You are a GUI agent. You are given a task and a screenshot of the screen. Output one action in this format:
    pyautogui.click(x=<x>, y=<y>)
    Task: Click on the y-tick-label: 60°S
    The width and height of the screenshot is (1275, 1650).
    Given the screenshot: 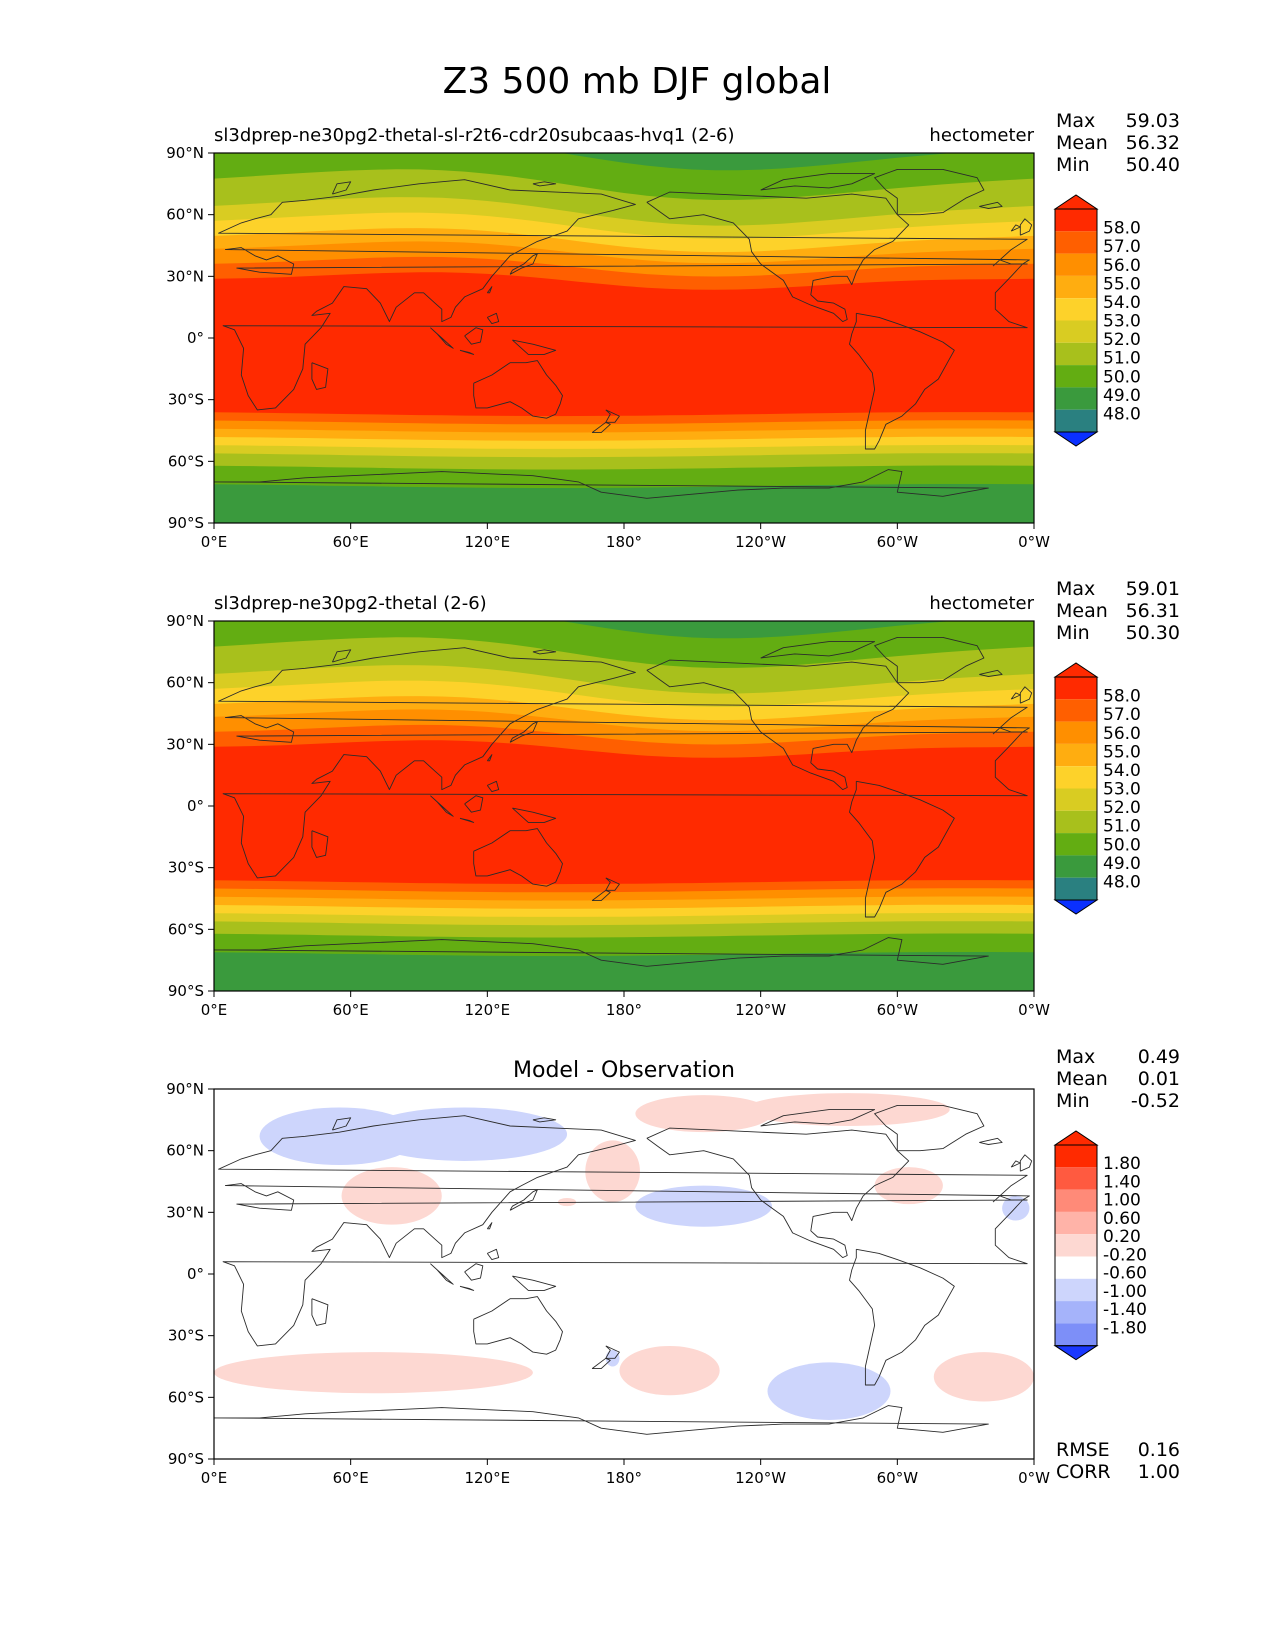 What is the action you would take?
    pyautogui.click(x=186, y=461)
    